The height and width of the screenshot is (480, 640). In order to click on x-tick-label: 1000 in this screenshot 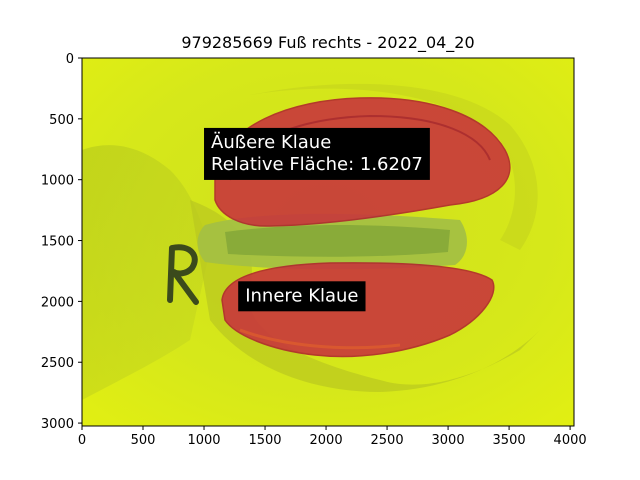, I will do `click(203, 440)`.